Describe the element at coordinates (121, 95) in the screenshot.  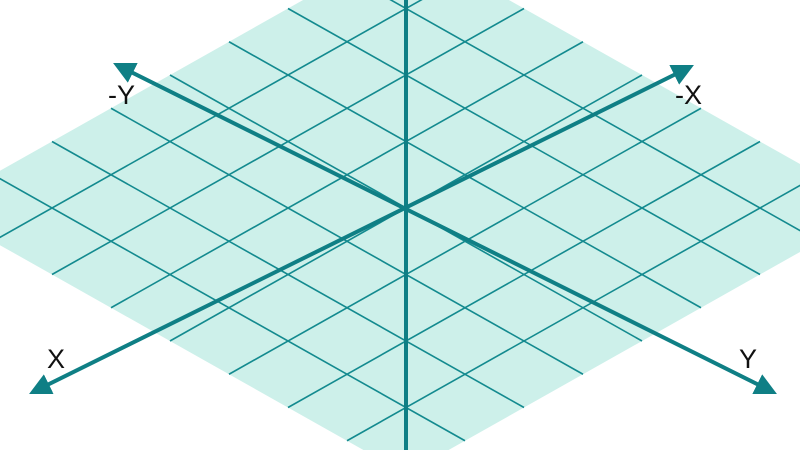
I see `neg-y-axis-label: -Y` at that location.